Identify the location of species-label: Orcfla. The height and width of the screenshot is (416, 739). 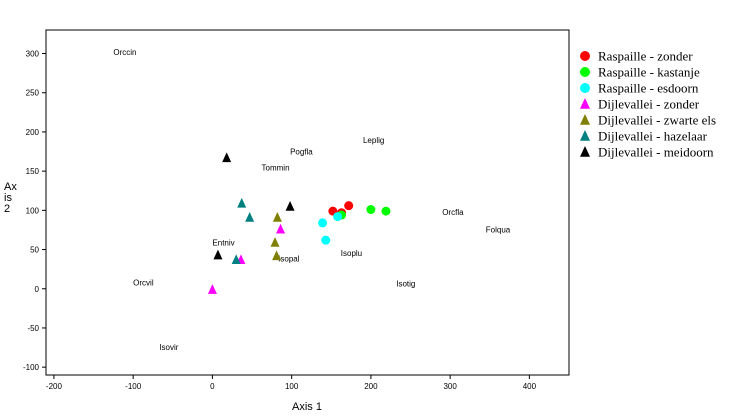
(453, 212).